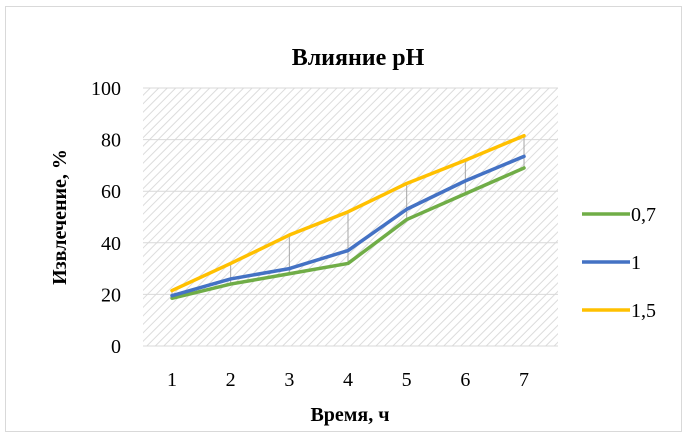  What do you see at coordinates (106, 218) in the screenshot?
I see `y-tick-labels: 0 20 40 60 80 100` at bounding box center [106, 218].